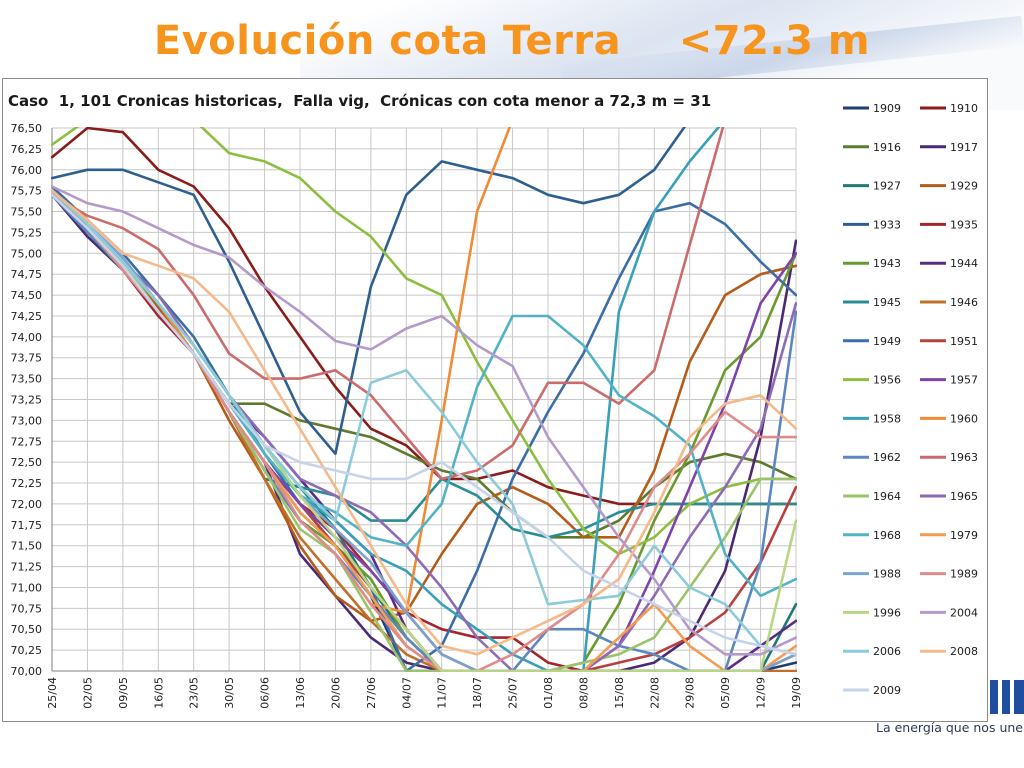 This screenshot has width=1024, height=768. What do you see at coordinates (27, 587) in the screenshot?
I see `y-tick-label: 71,00` at bounding box center [27, 587].